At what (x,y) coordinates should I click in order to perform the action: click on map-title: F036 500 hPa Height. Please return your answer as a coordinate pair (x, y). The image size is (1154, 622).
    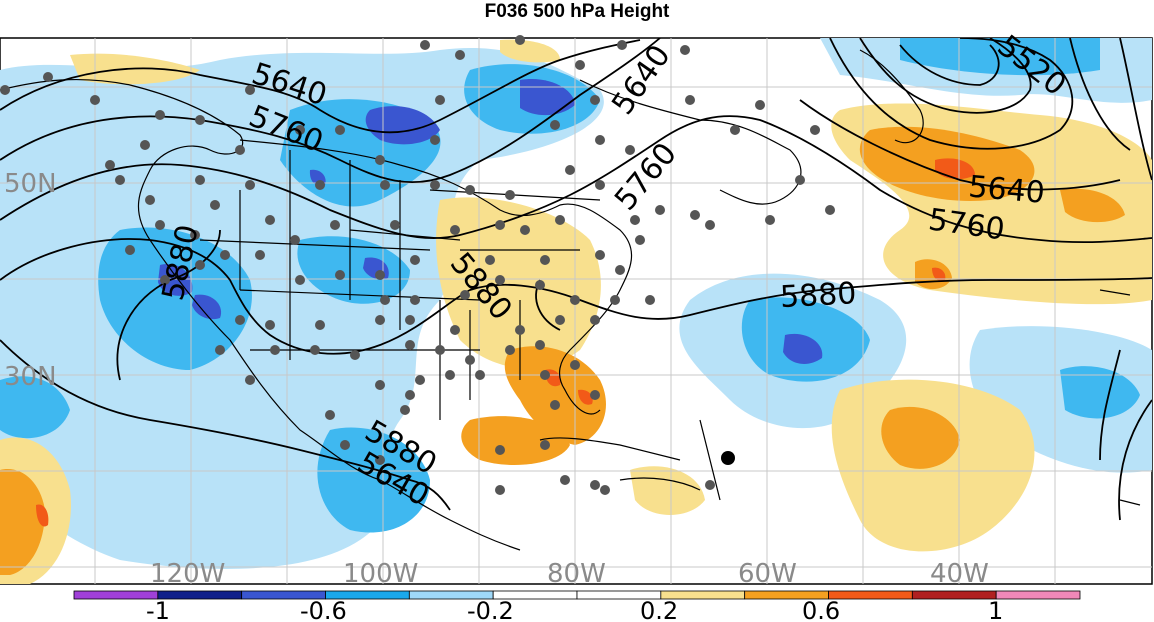
    Looking at the image, I should click on (577, 11).